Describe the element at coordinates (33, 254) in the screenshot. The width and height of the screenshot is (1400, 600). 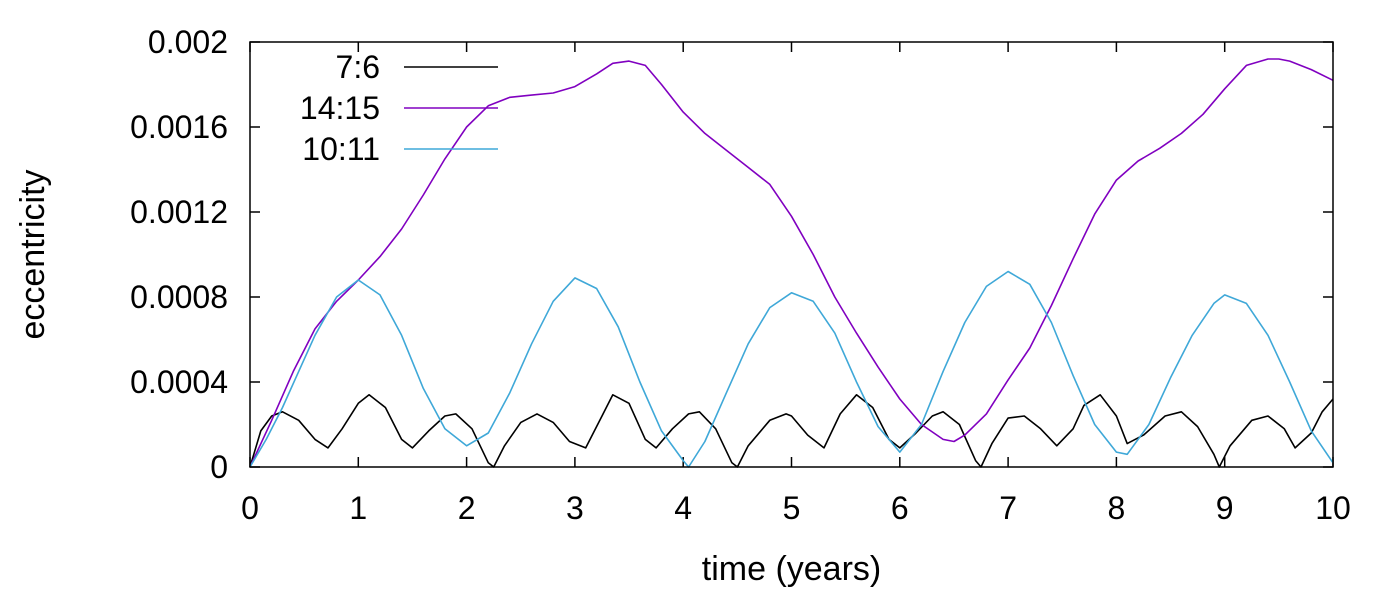
I see `y-axis-title: eccentricity` at that location.